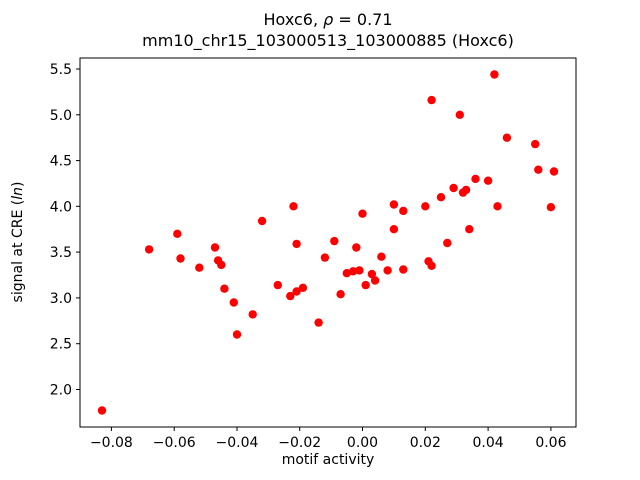  I want to click on y-tick-label: 5.0, so click(61, 116).